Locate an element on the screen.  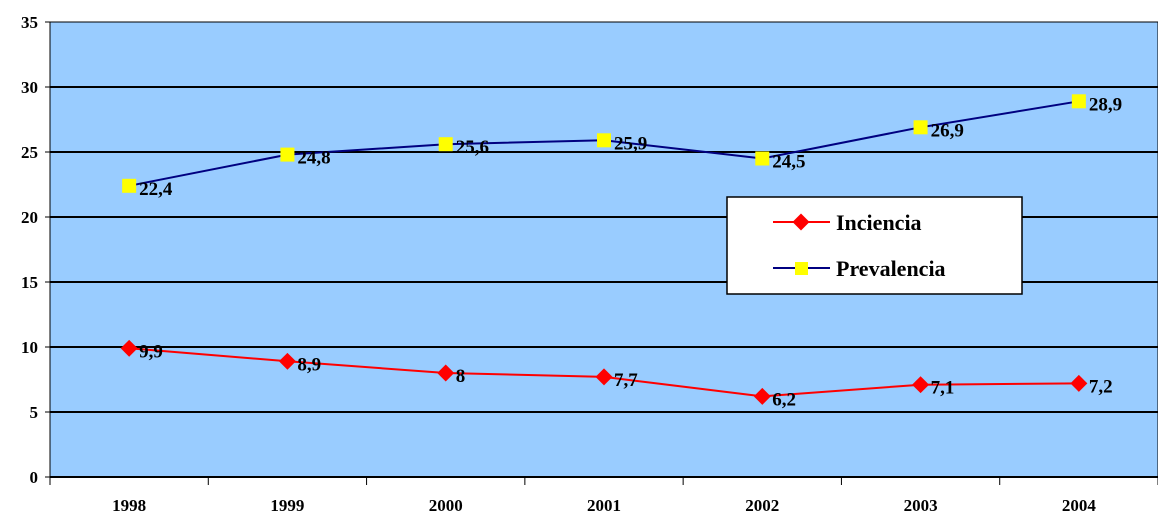
legend: Inciencia Prevalencia is located at coordinates (874, 245).